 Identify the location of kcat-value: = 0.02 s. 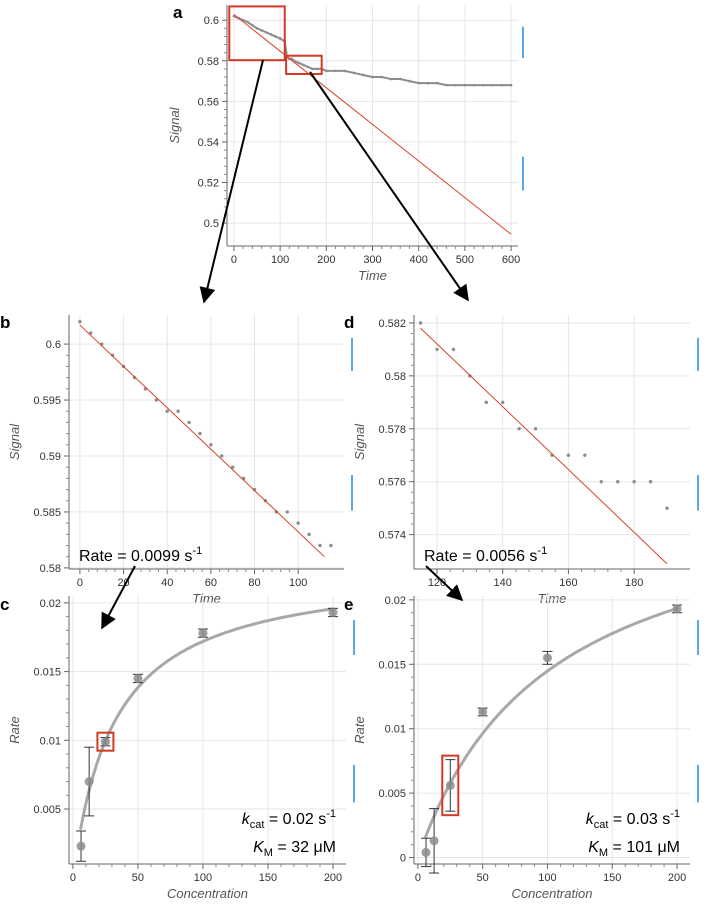
(295, 819).